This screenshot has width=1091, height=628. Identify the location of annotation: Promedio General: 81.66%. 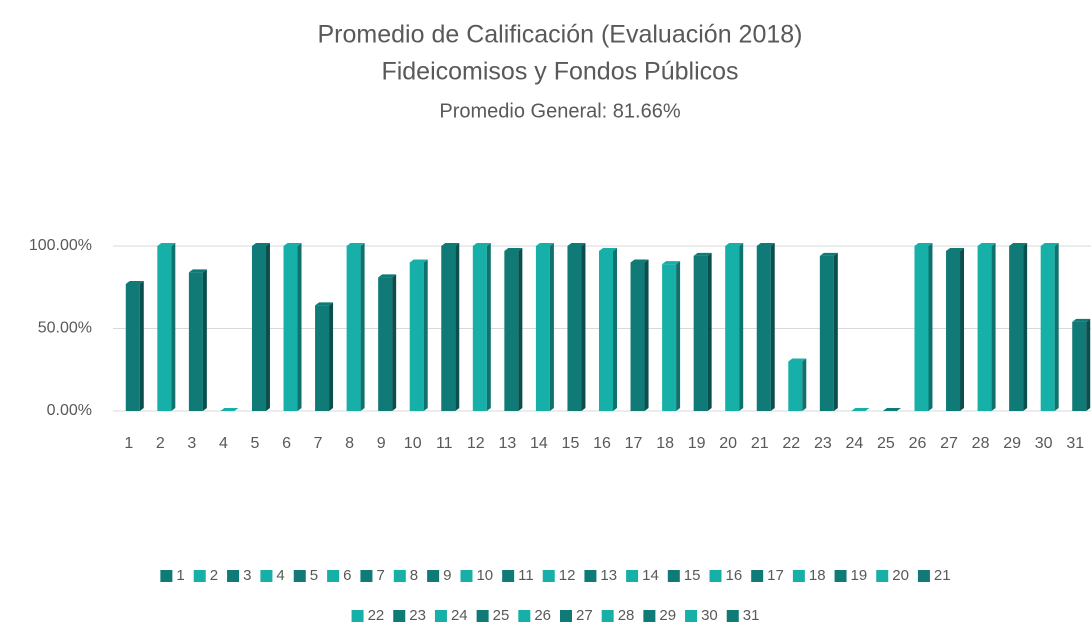
(559, 111).